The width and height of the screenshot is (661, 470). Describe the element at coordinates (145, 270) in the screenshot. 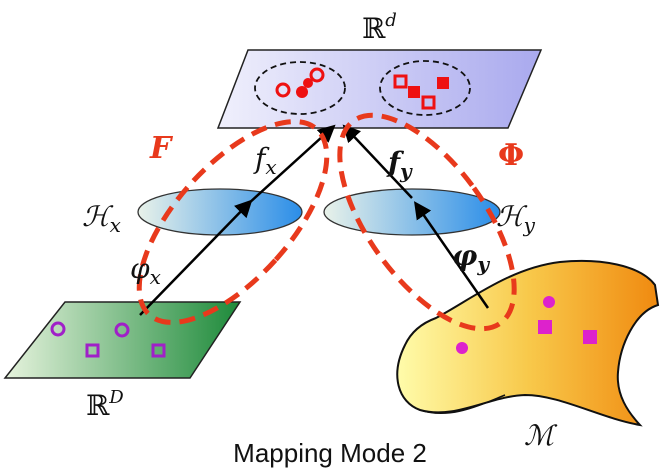

I see `phi-x-label: φx` at that location.